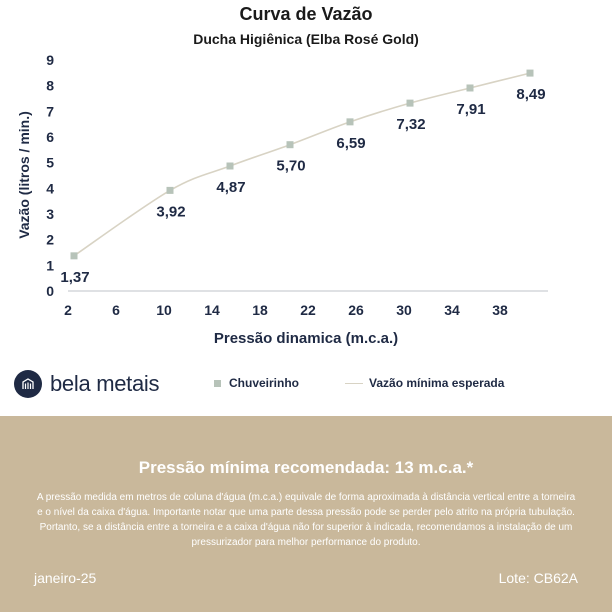 The height and width of the screenshot is (612, 612). I want to click on y-axis-label: Vazão (litros / min.), so click(24, 175).